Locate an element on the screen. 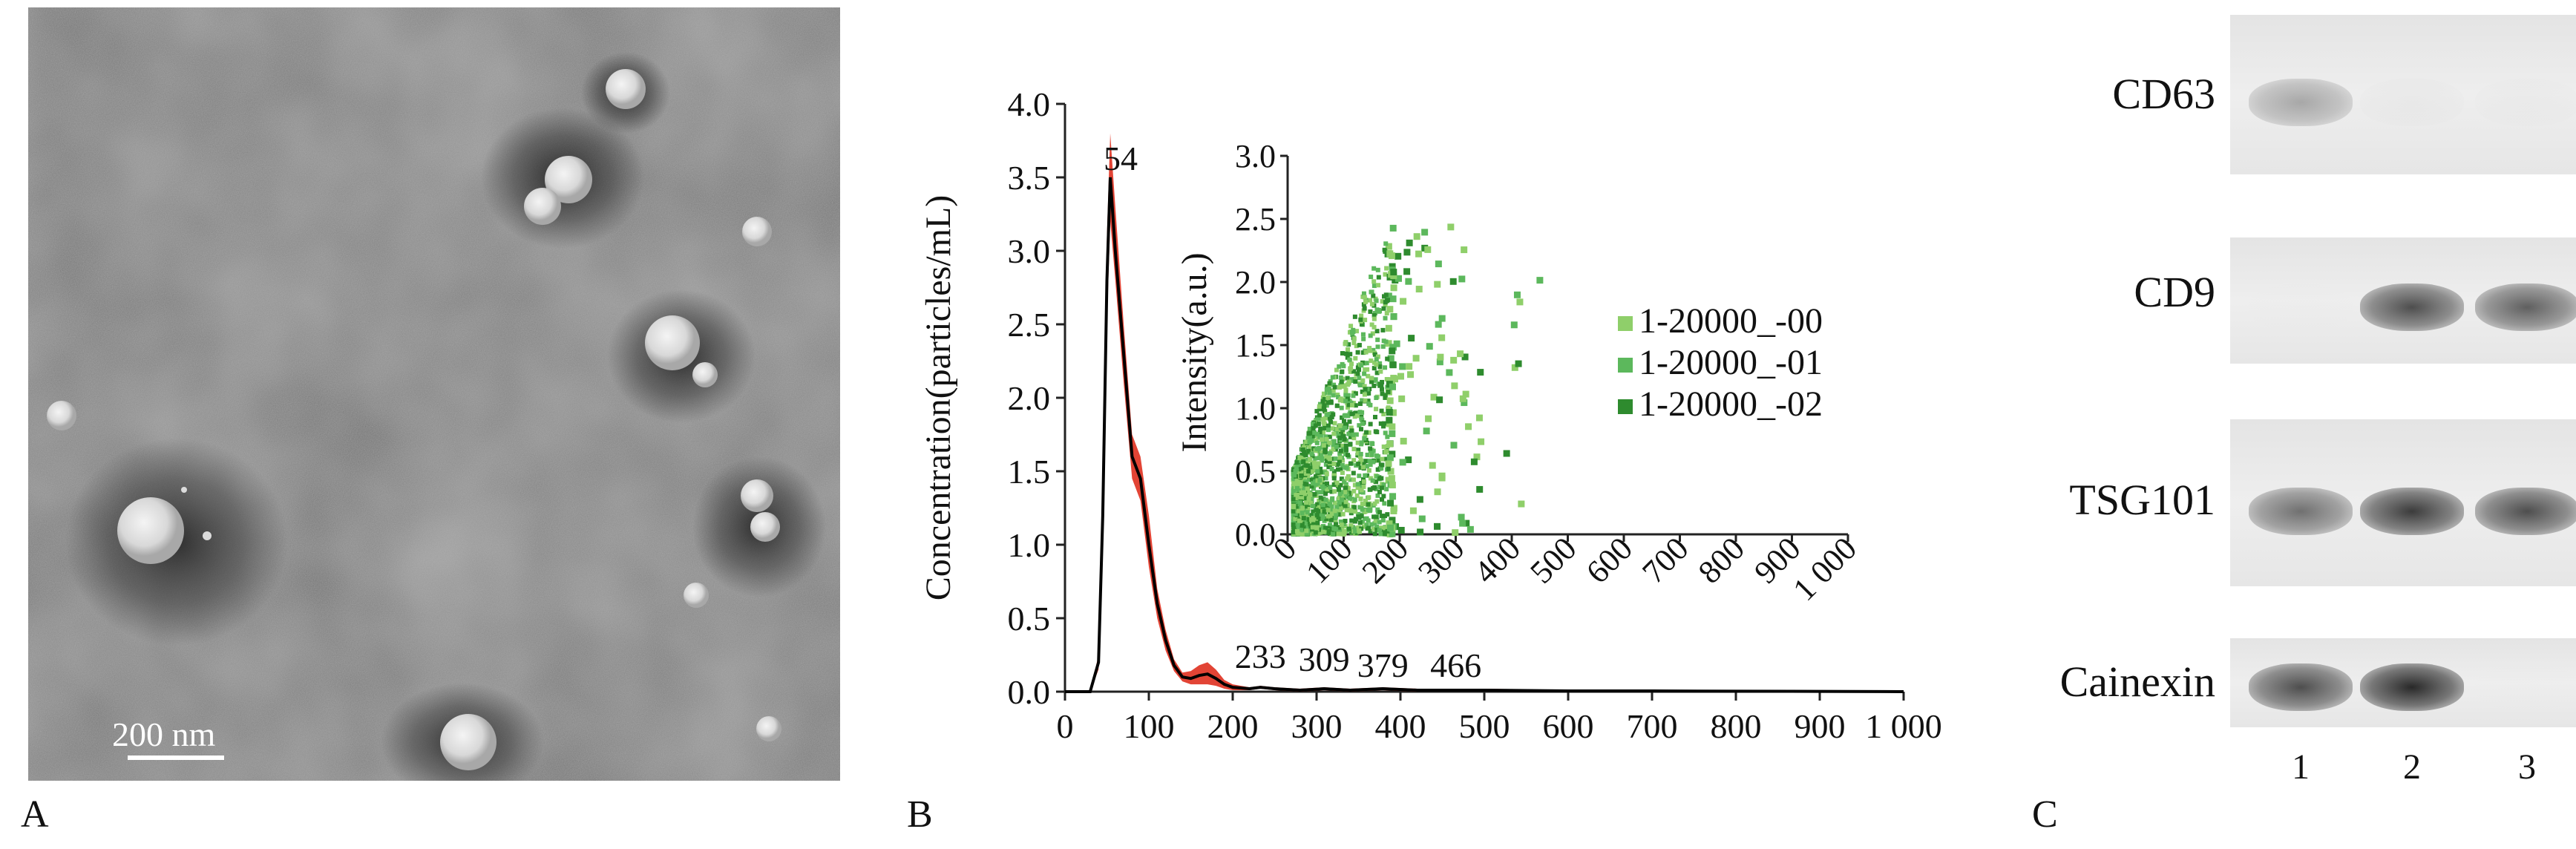 This screenshot has width=2576, height=849. x-tick-label: 600 is located at coordinates (1568, 726).